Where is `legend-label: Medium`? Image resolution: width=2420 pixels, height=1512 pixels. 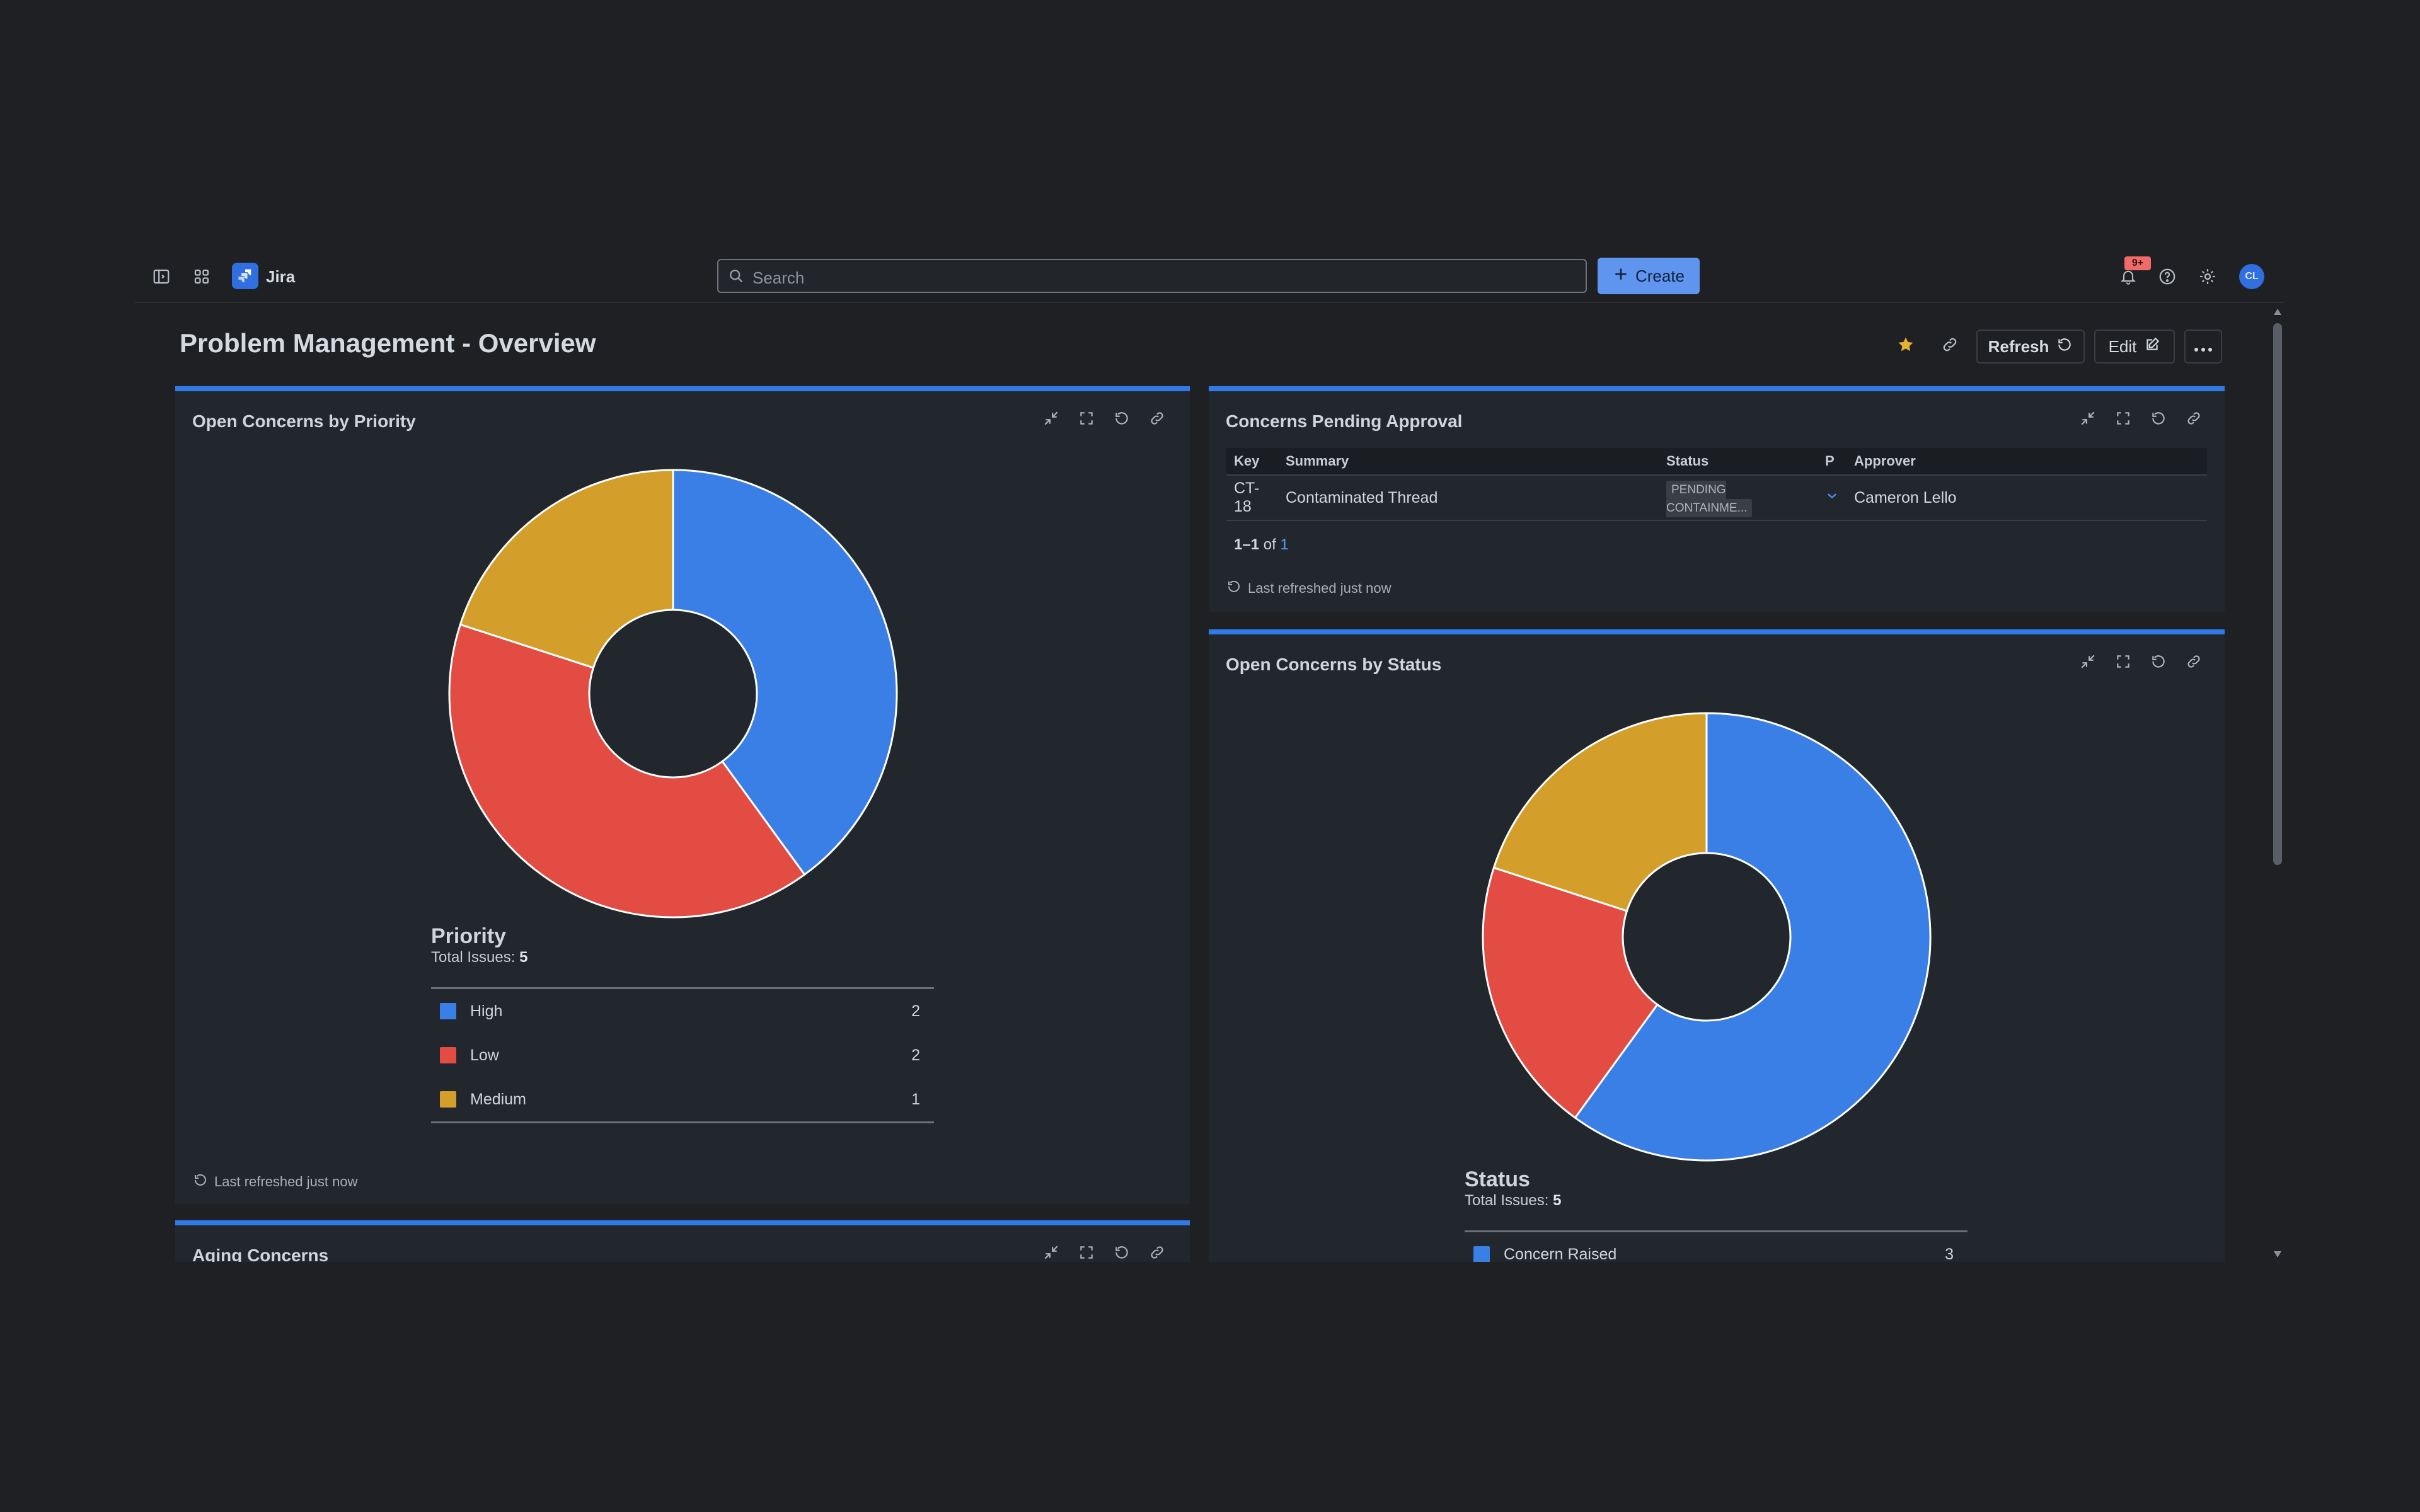
legend-label: Medium is located at coordinates (498, 1099).